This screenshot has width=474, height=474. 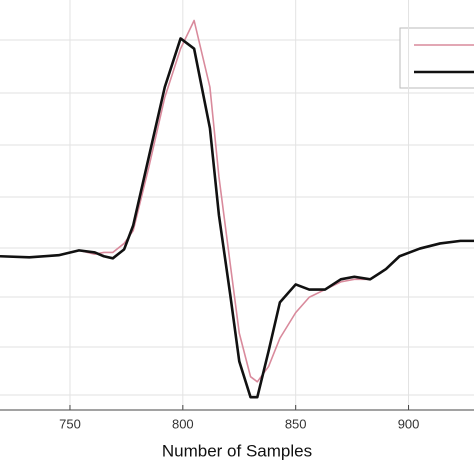 I want to click on x-tick-label: 900, so click(x=409, y=423).